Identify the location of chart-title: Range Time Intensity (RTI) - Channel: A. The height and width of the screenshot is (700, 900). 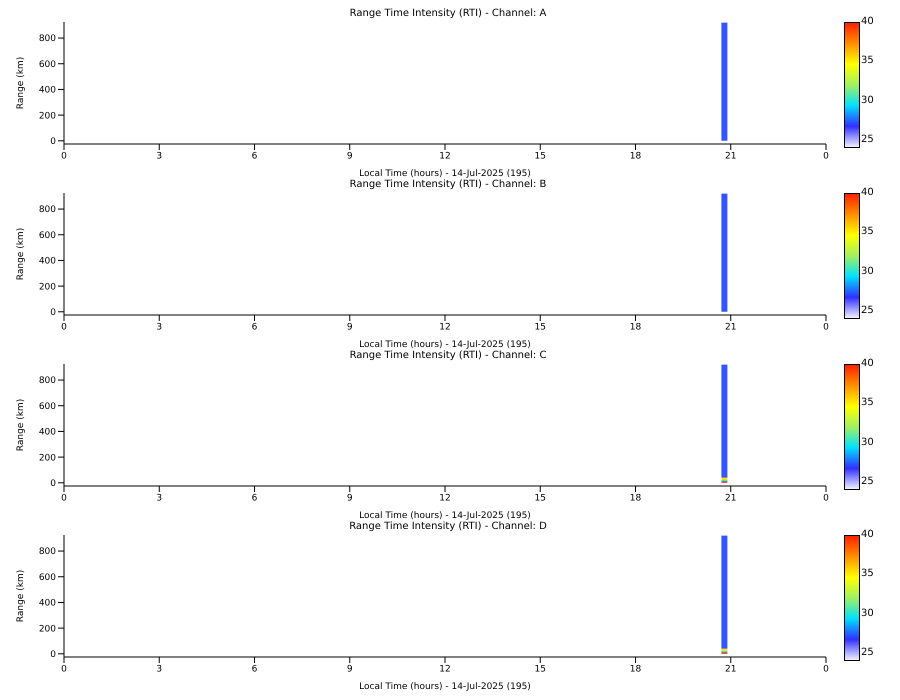
(448, 14).